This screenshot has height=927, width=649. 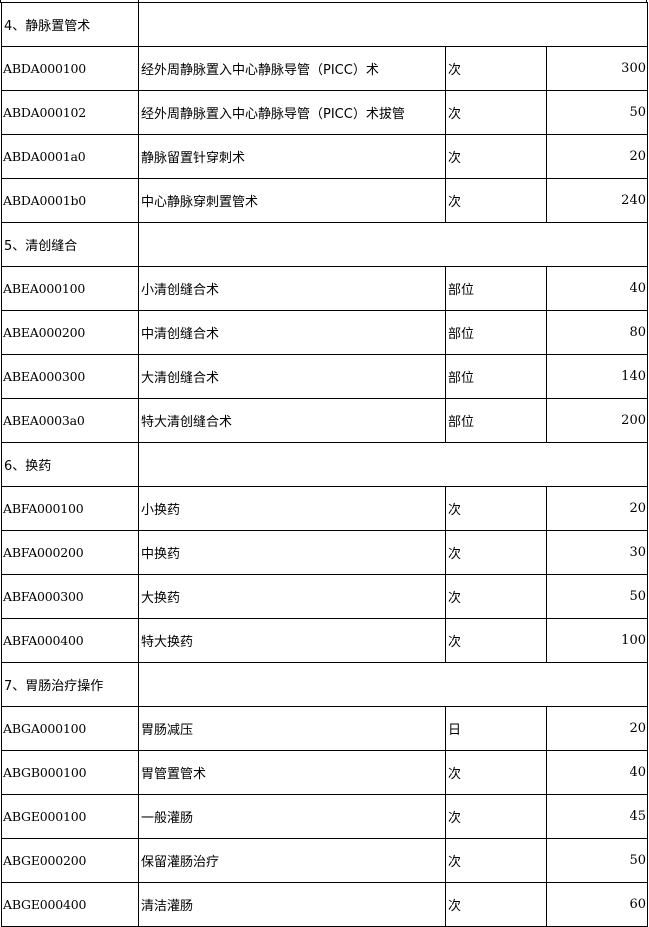 I want to click on table-row: ABGE000400 清洁灌肠次 60, so click(x=324, y=904).